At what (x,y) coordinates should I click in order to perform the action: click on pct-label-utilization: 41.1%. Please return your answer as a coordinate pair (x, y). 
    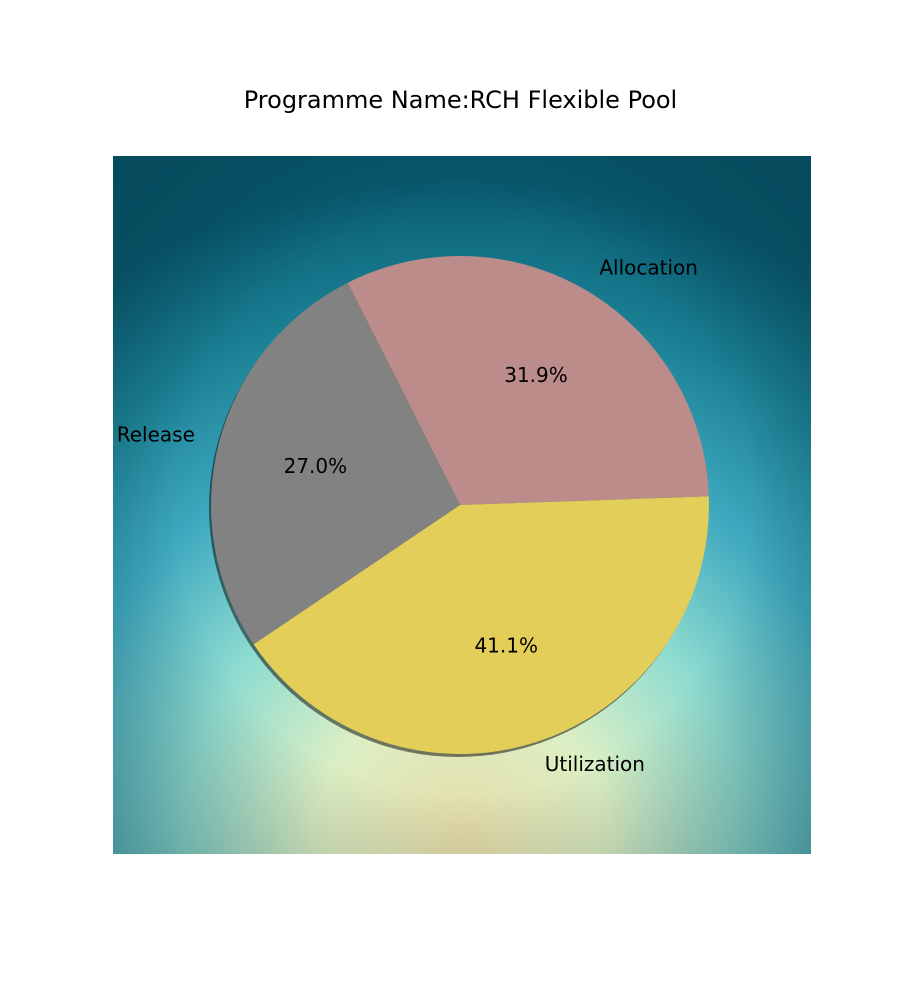
    Looking at the image, I should click on (506, 646).